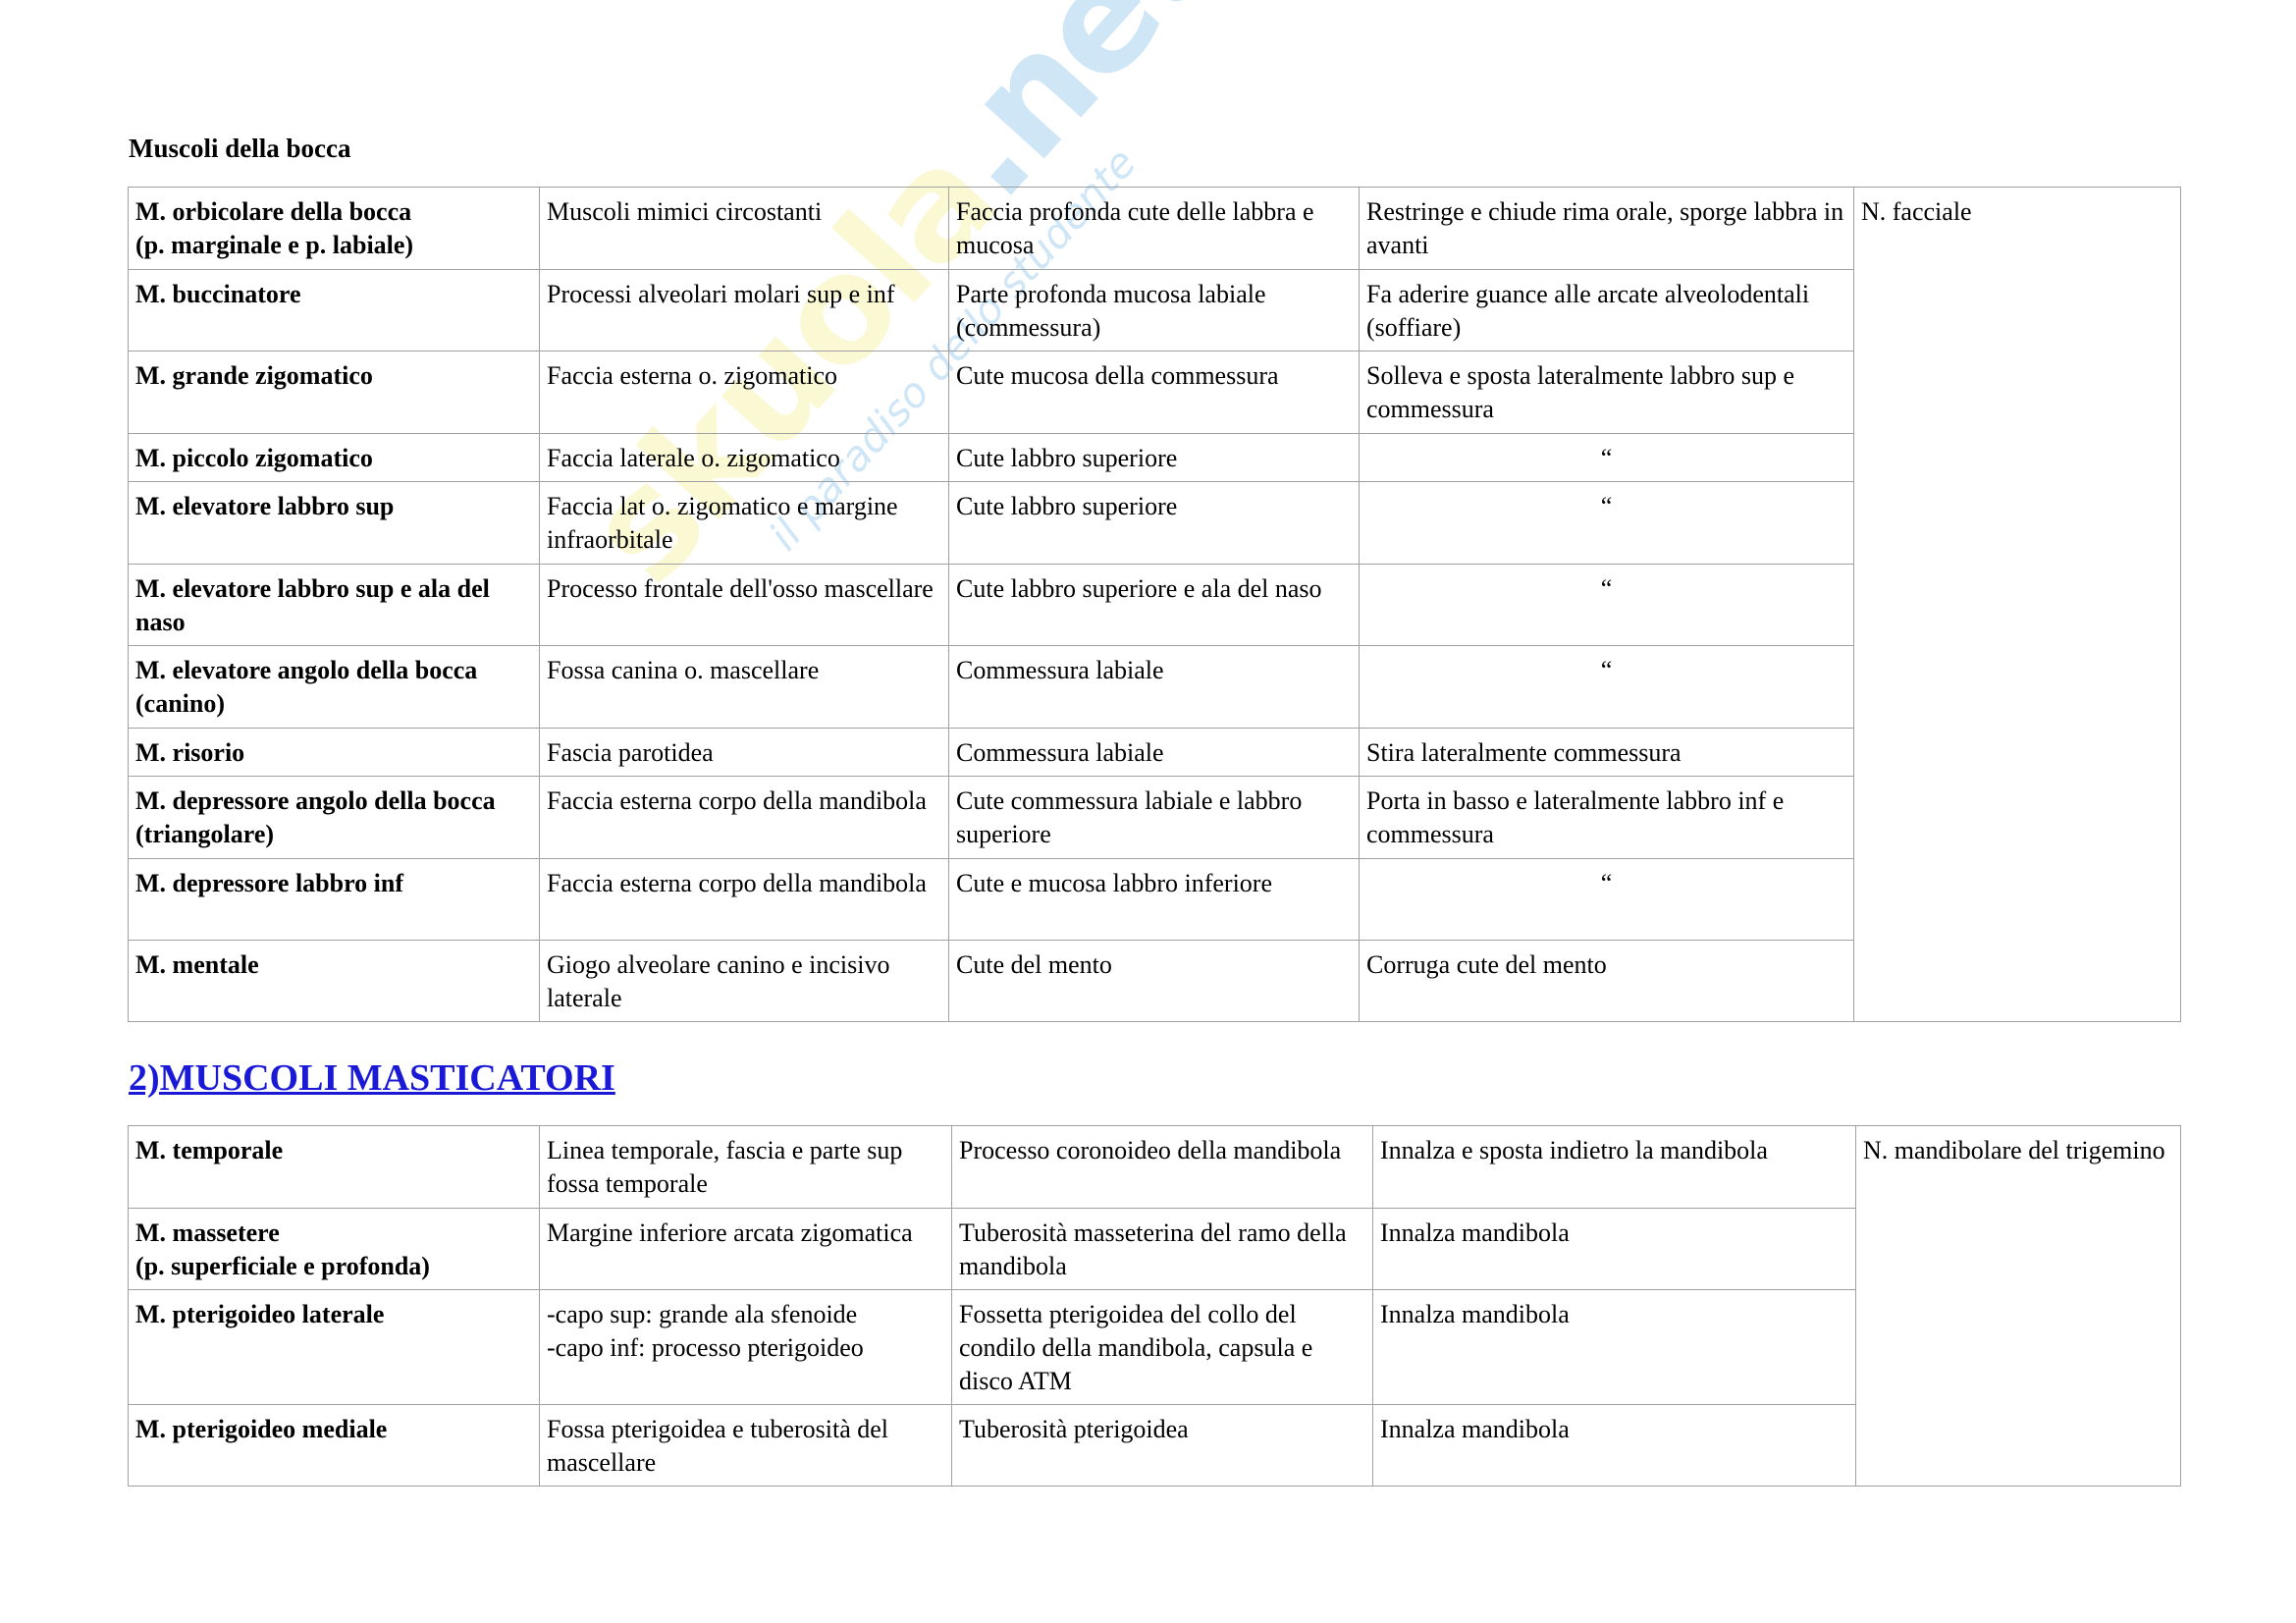 The width and height of the screenshot is (2296, 1623). What do you see at coordinates (1607, 752) in the screenshot?
I see `cell-action: Stira lateralmente commessura` at bounding box center [1607, 752].